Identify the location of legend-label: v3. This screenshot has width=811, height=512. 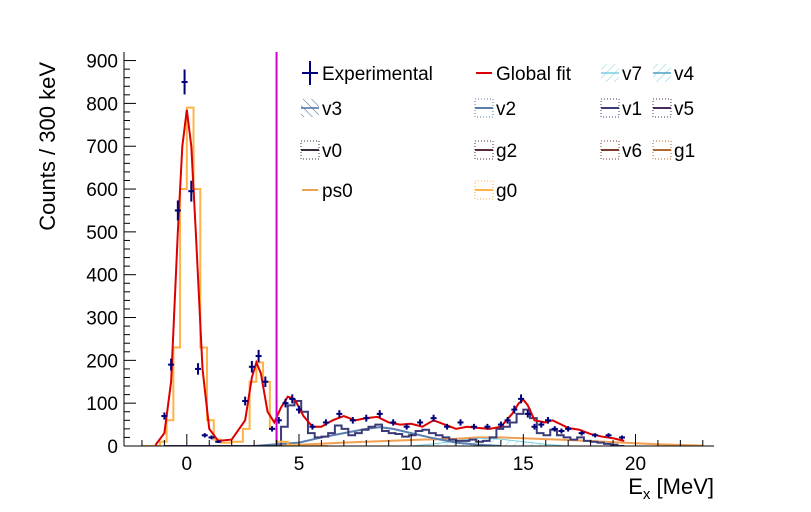
(332, 109).